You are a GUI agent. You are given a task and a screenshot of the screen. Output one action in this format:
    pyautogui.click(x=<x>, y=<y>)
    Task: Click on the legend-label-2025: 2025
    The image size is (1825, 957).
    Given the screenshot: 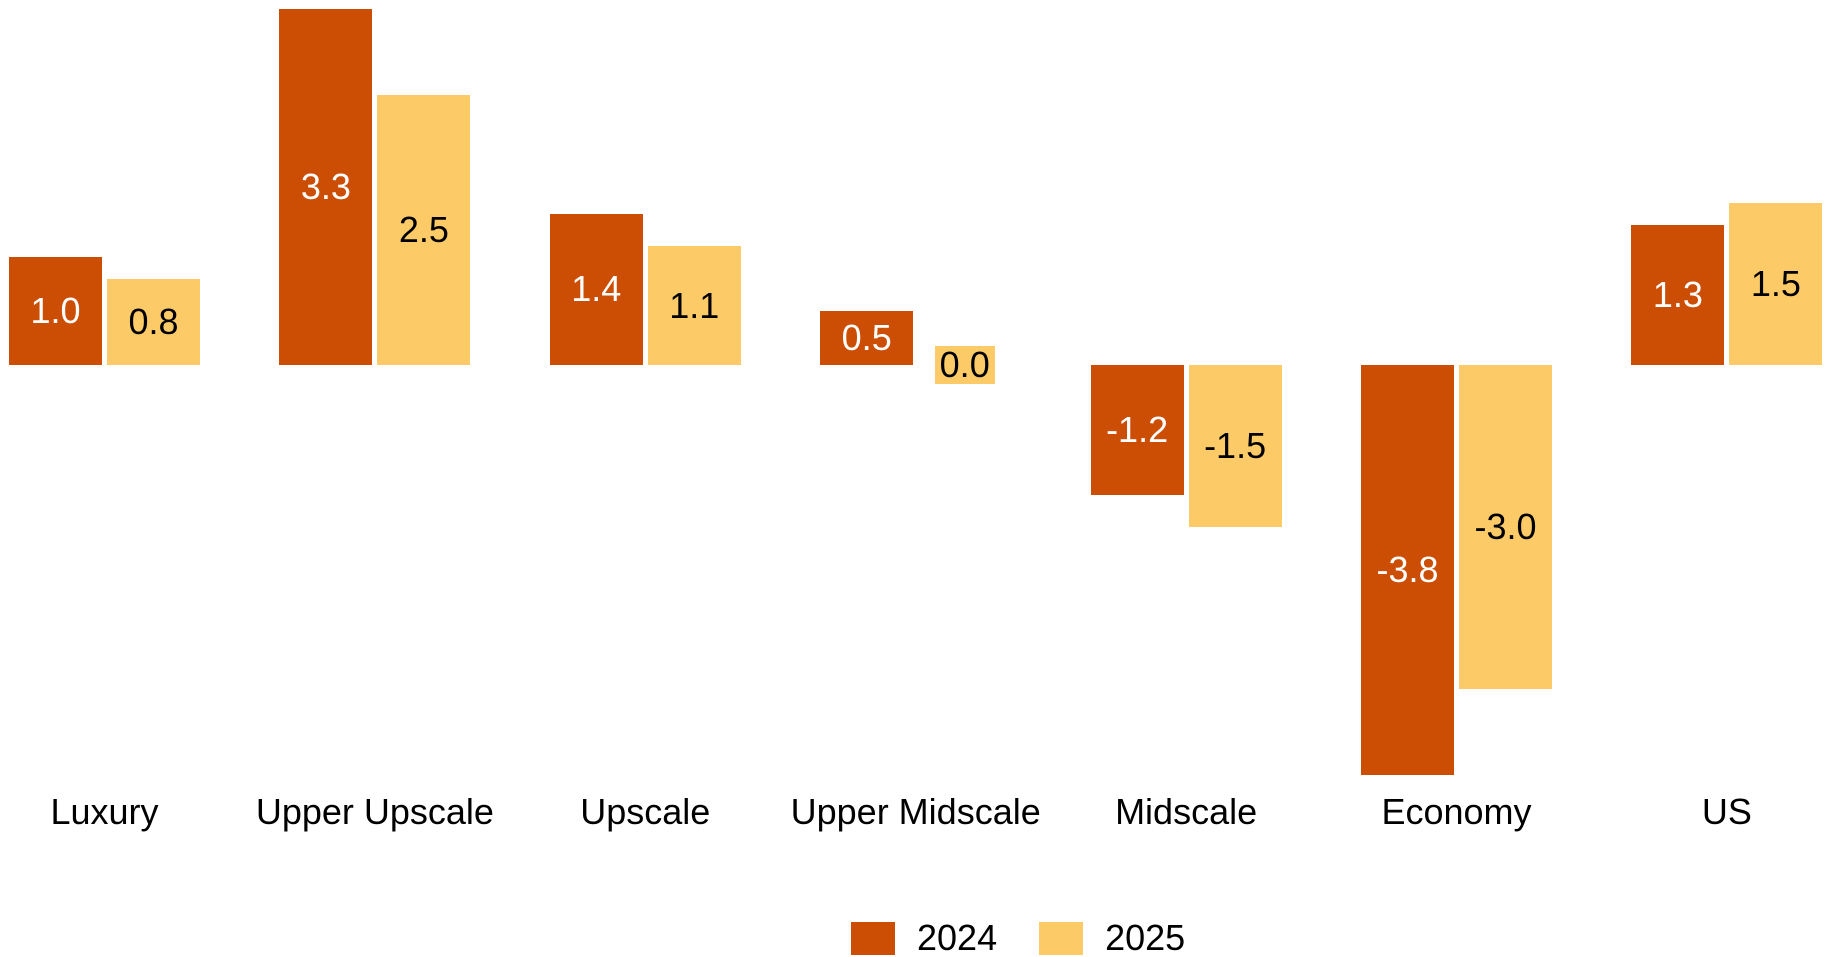 What is the action you would take?
    pyautogui.click(x=1145, y=937)
    